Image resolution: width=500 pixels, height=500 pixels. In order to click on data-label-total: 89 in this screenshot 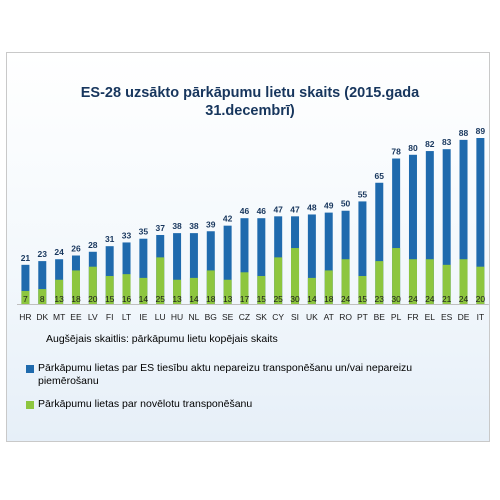, I will do `click(481, 131)`.